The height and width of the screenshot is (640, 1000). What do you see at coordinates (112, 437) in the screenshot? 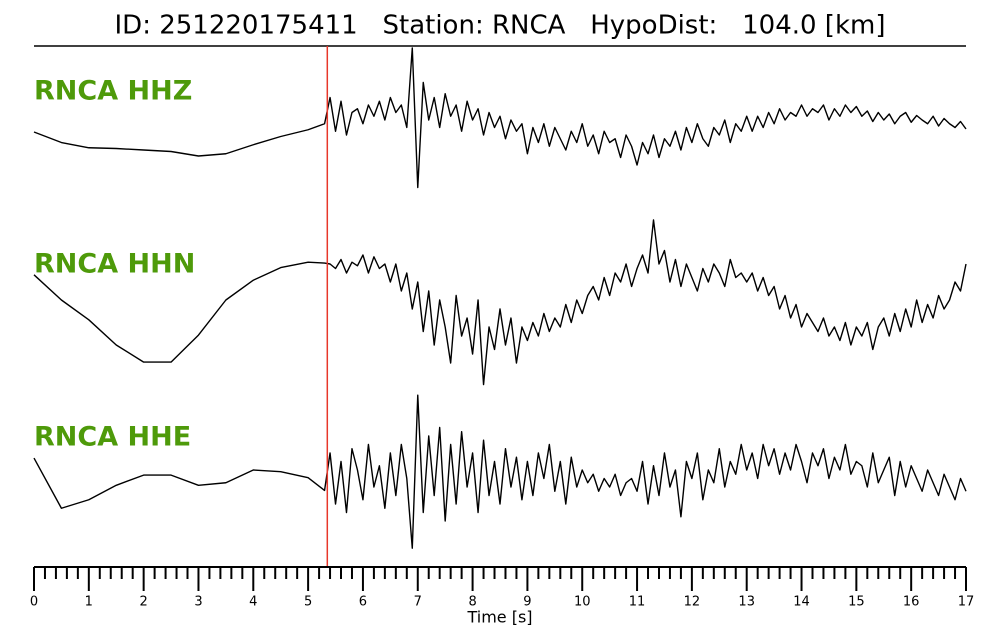
I see `trace-label: RNCA HHE` at bounding box center [112, 437].